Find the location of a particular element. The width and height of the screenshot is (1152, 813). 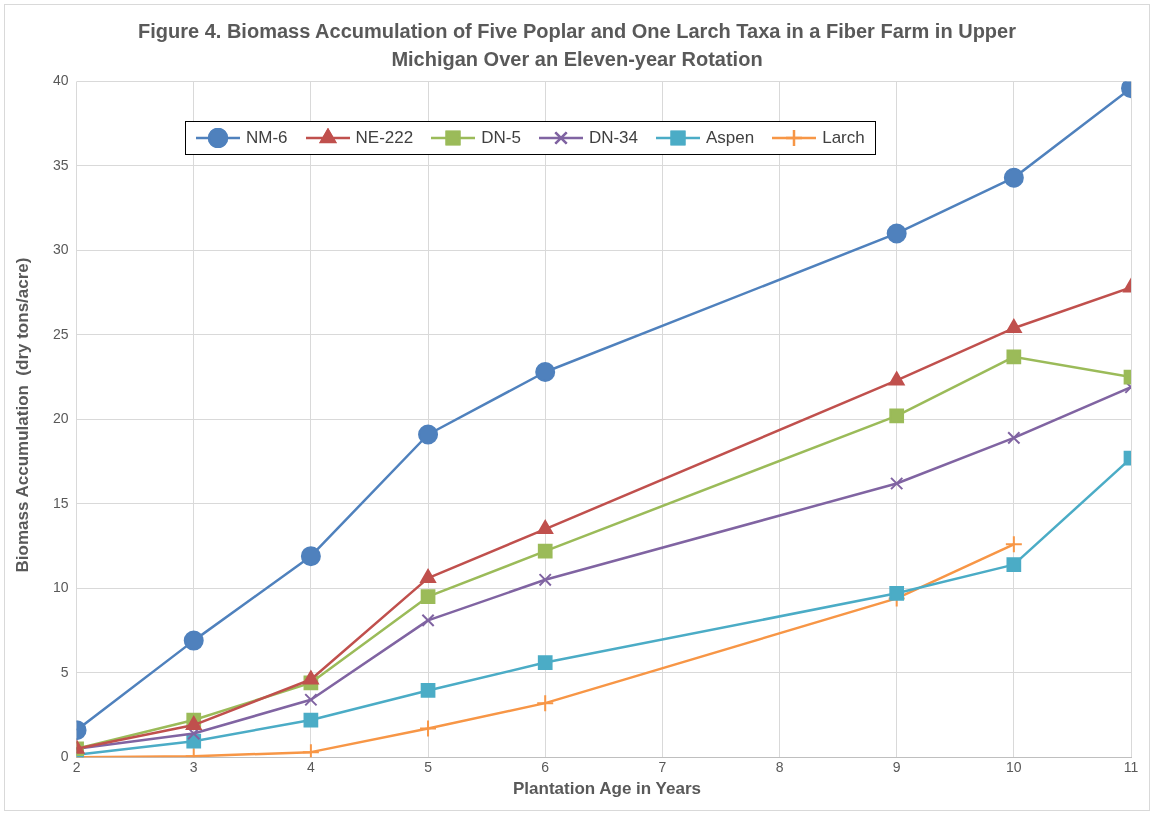

y-axis-title: Biomass Accumulation (dry tons/acre) is located at coordinates (23, 415).